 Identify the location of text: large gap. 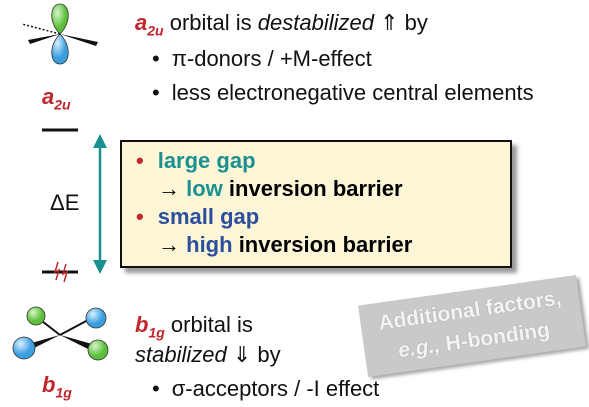
(206, 160).